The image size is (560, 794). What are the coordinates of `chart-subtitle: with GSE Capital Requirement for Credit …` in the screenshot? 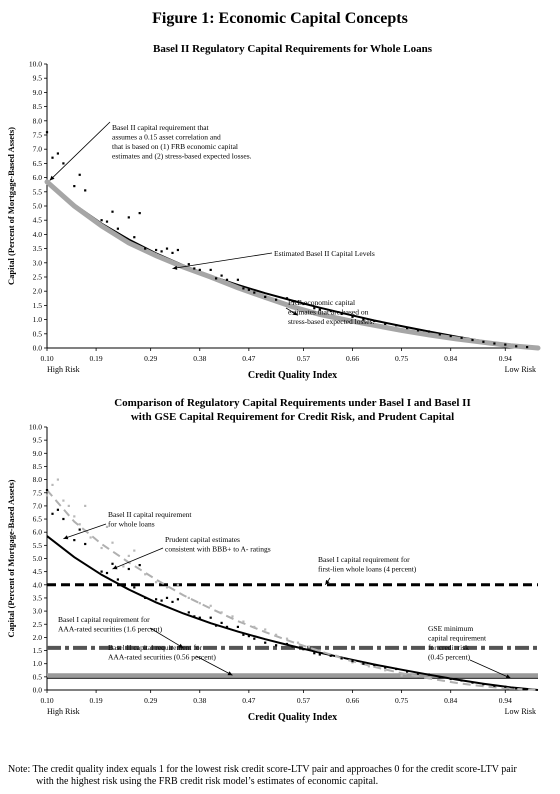 It's located at (292, 417).